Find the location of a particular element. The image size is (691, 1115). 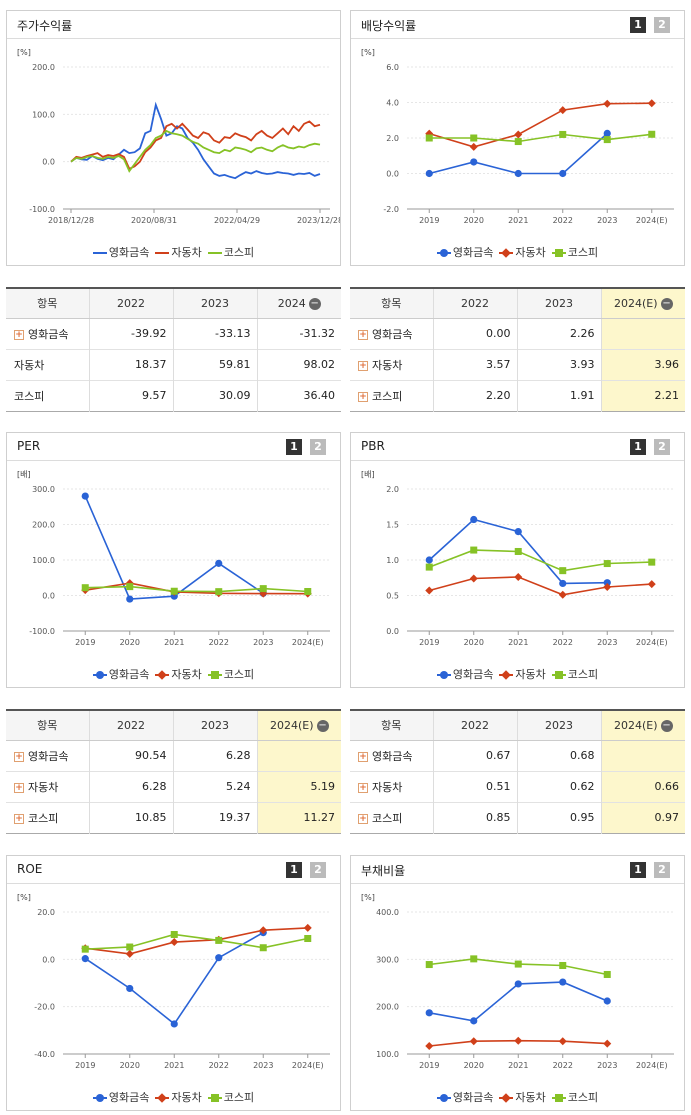

column-header-item: 항목 is located at coordinates (47, 303).